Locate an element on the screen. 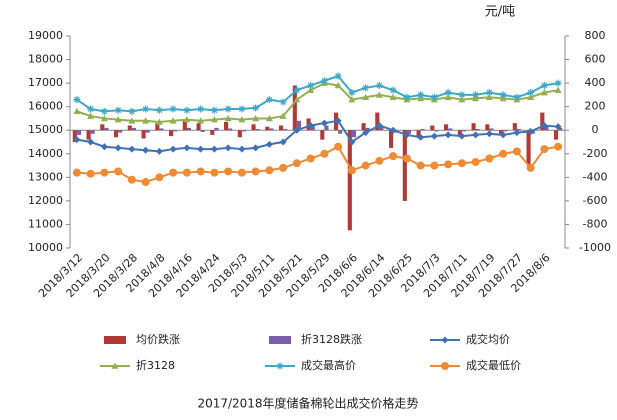 The image size is (617, 420). y2-tick-label: -600 is located at coordinates (595, 200).